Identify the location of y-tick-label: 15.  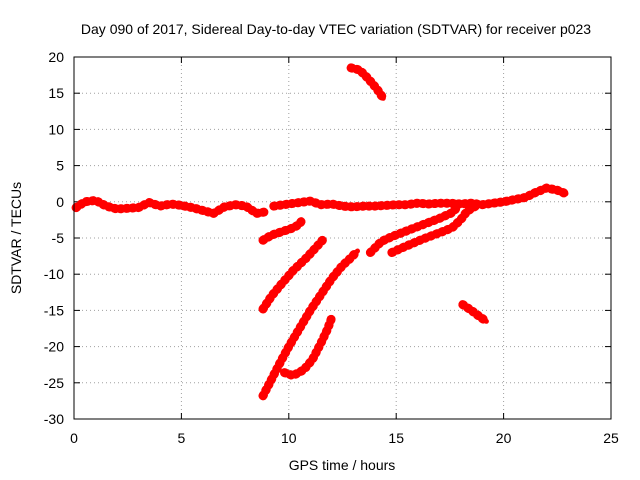
(56, 93).